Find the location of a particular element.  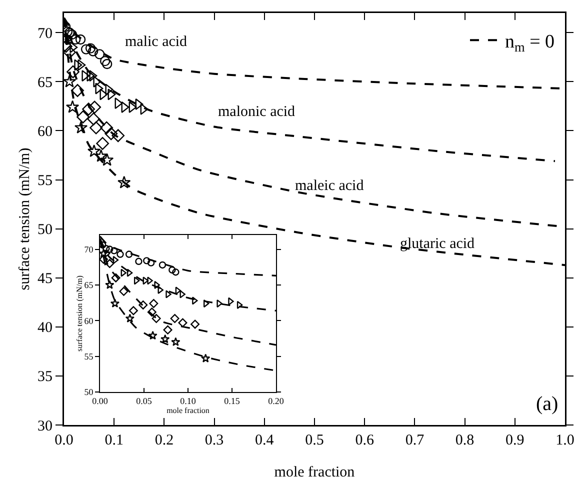

x-tick-label: 0.6 is located at coordinates (364, 440).